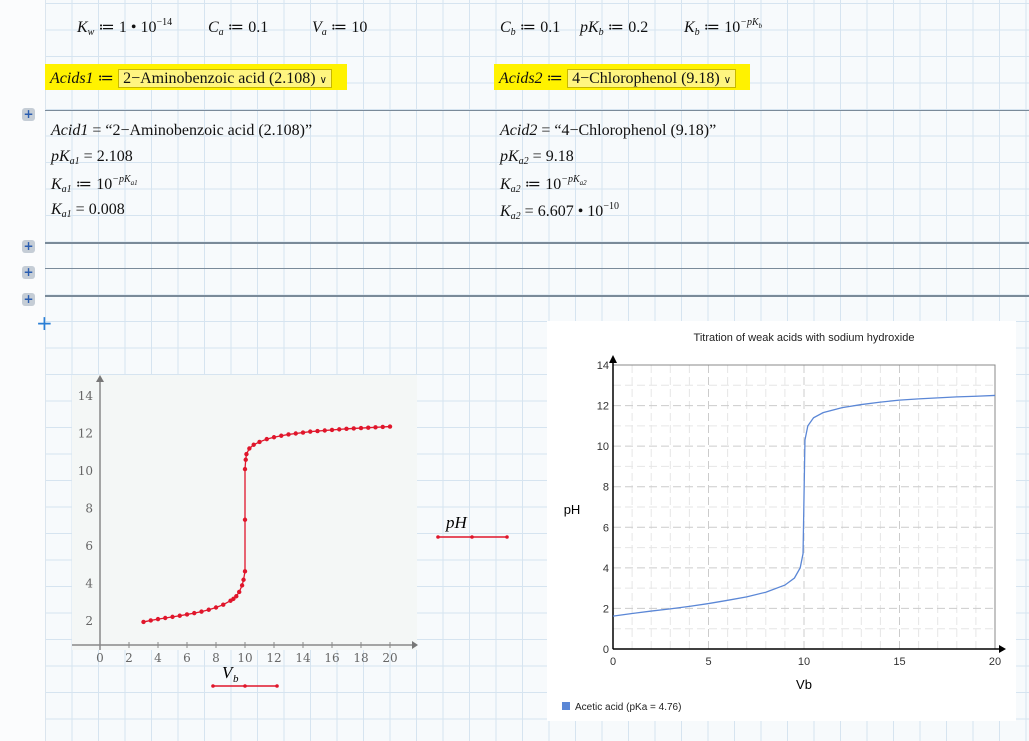 The image size is (1029, 741). What do you see at coordinates (606, 650) in the screenshot?
I see `y-tick-label: 0` at bounding box center [606, 650].